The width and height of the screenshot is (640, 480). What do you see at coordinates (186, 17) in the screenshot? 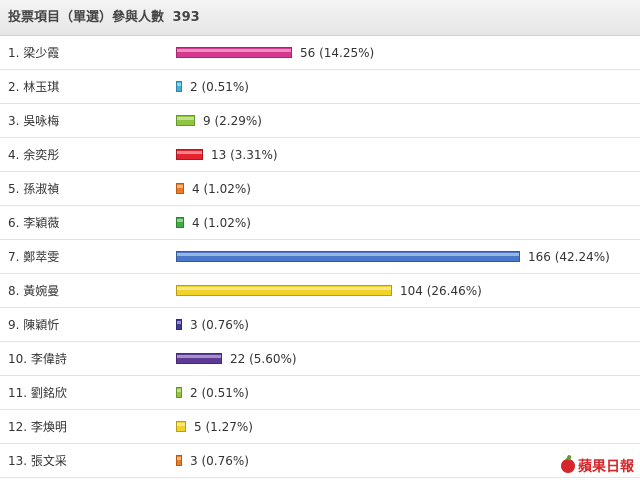
I see `participant-count: 393` at bounding box center [186, 17].